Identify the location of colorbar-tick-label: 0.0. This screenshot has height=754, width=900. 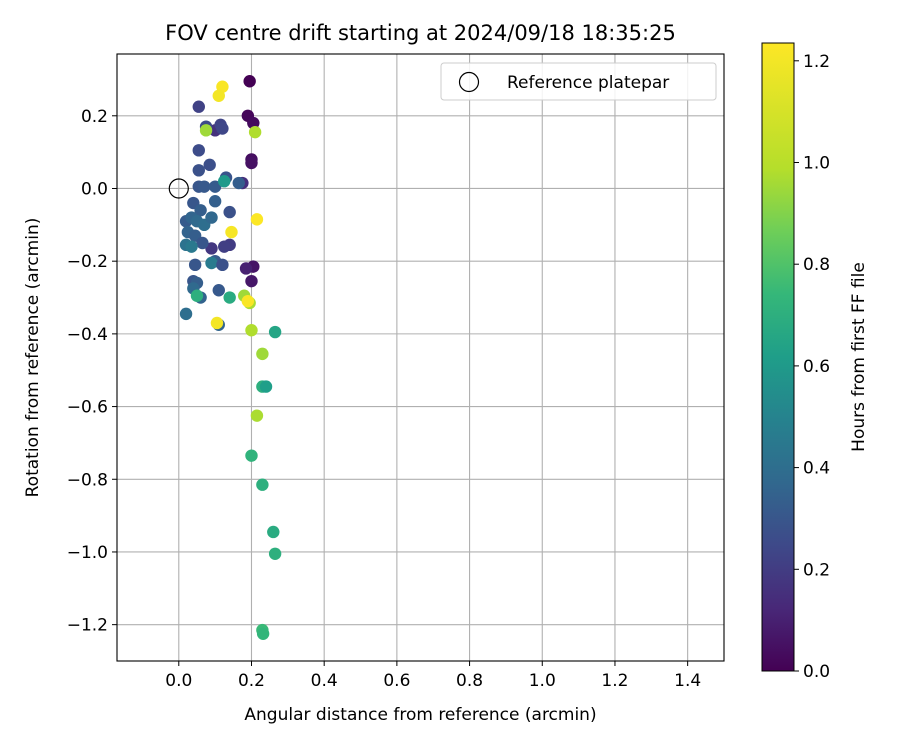
(816, 672).